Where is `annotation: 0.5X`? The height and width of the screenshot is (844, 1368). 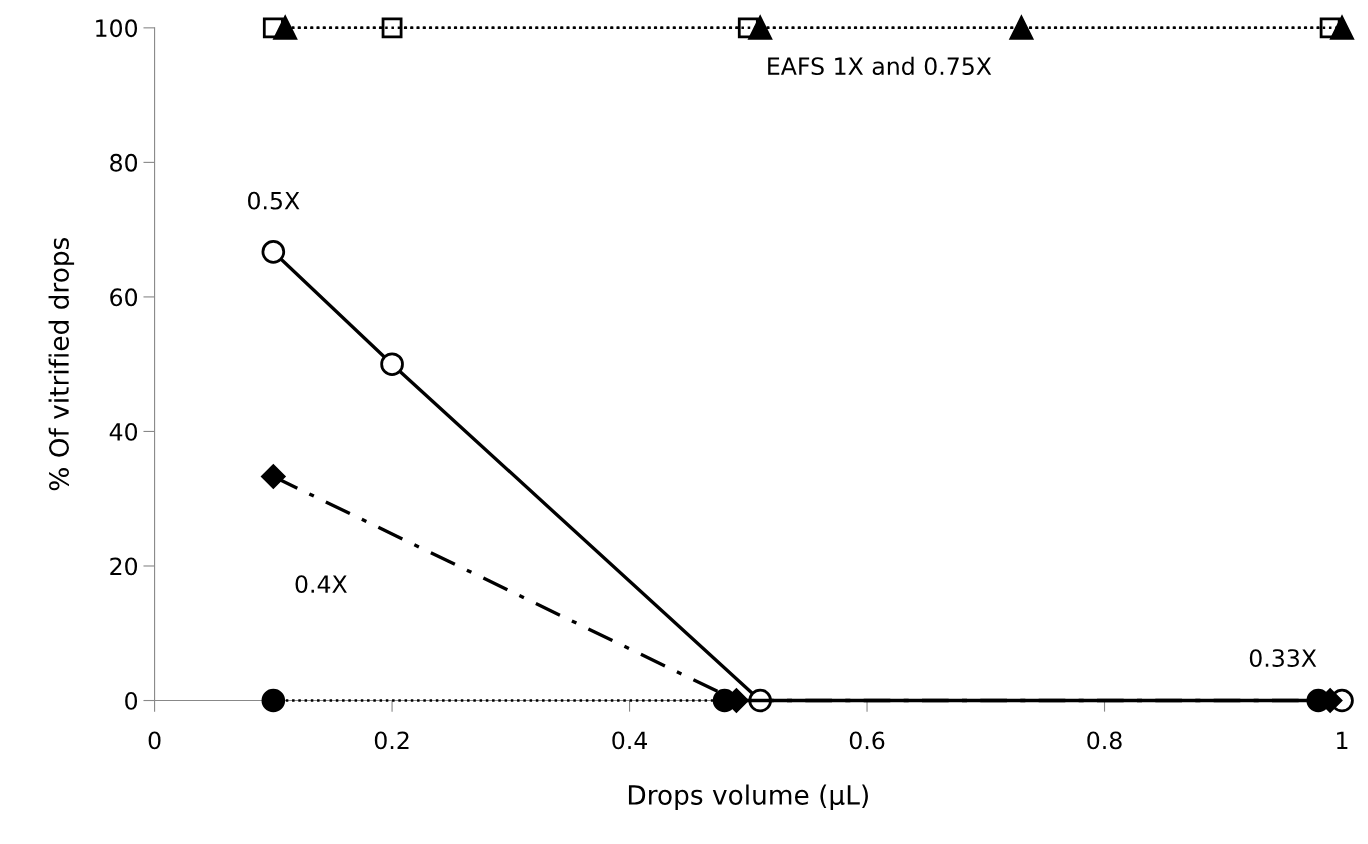 annotation: 0.5X is located at coordinates (274, 200).